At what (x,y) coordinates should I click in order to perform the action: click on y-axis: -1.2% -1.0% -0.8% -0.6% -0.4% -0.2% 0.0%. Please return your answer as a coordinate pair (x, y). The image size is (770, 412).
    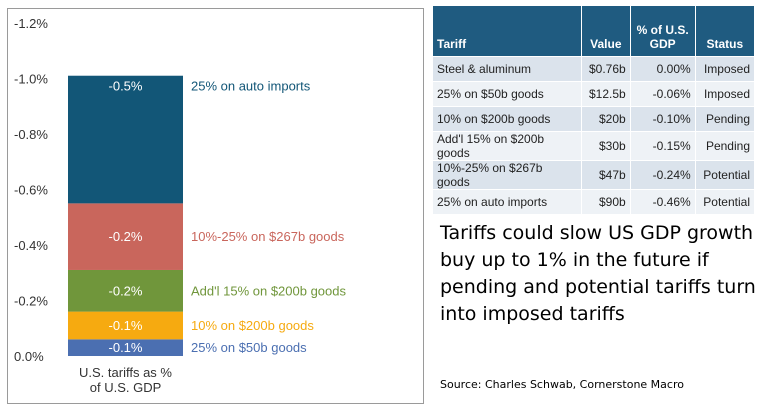
    Looking at the image, I should click on (31, 190).